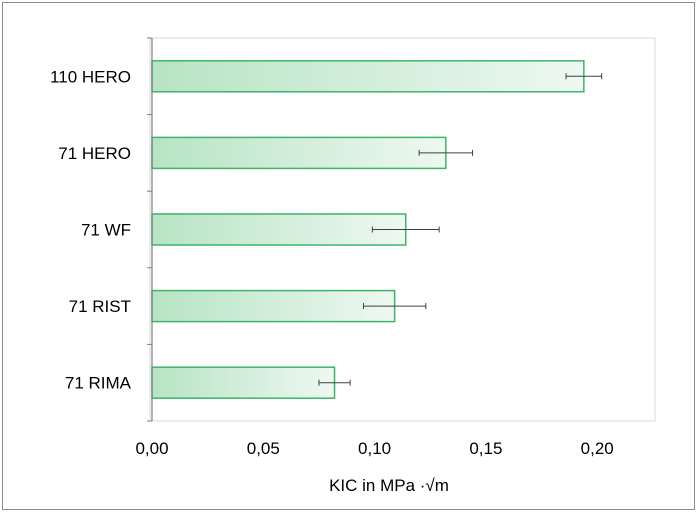  I want to click on x-tick-label: 0,05, so click(263, 448).